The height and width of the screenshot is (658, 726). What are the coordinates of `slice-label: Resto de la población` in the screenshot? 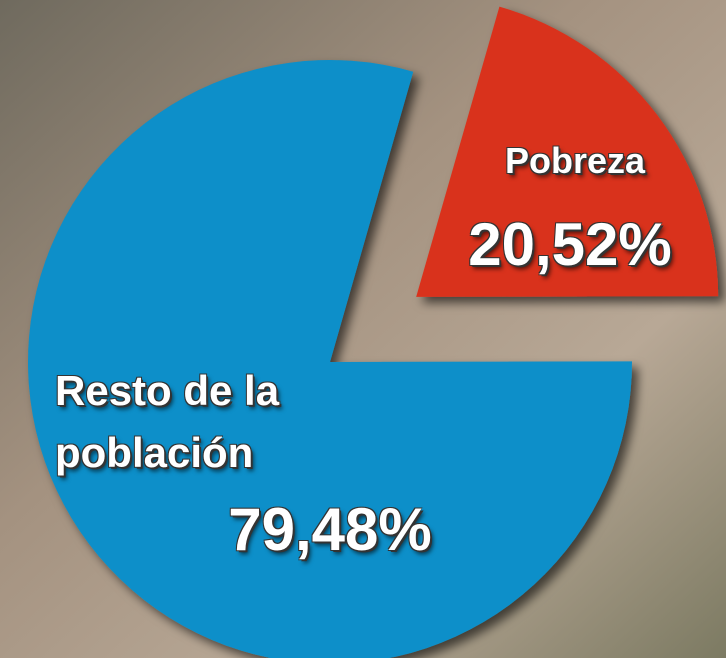 It's located at (167, 421).